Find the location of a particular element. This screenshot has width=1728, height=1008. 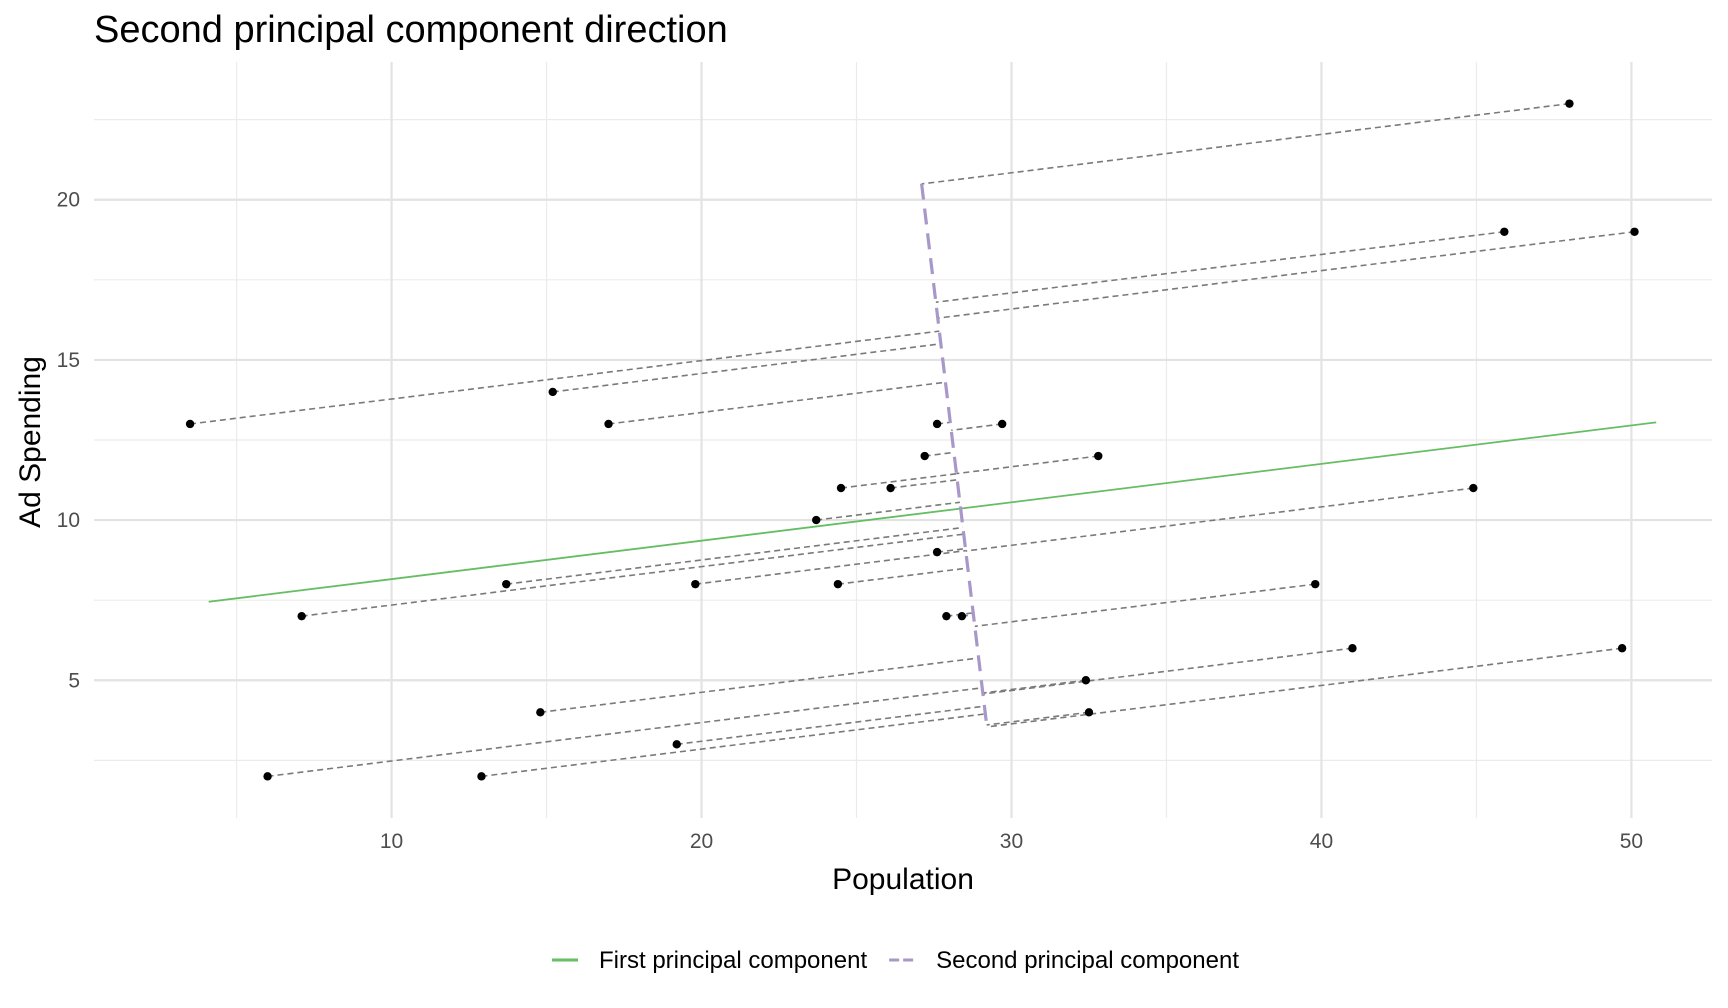

x-tick-label: 50 is located at coordinates (1631, 841).